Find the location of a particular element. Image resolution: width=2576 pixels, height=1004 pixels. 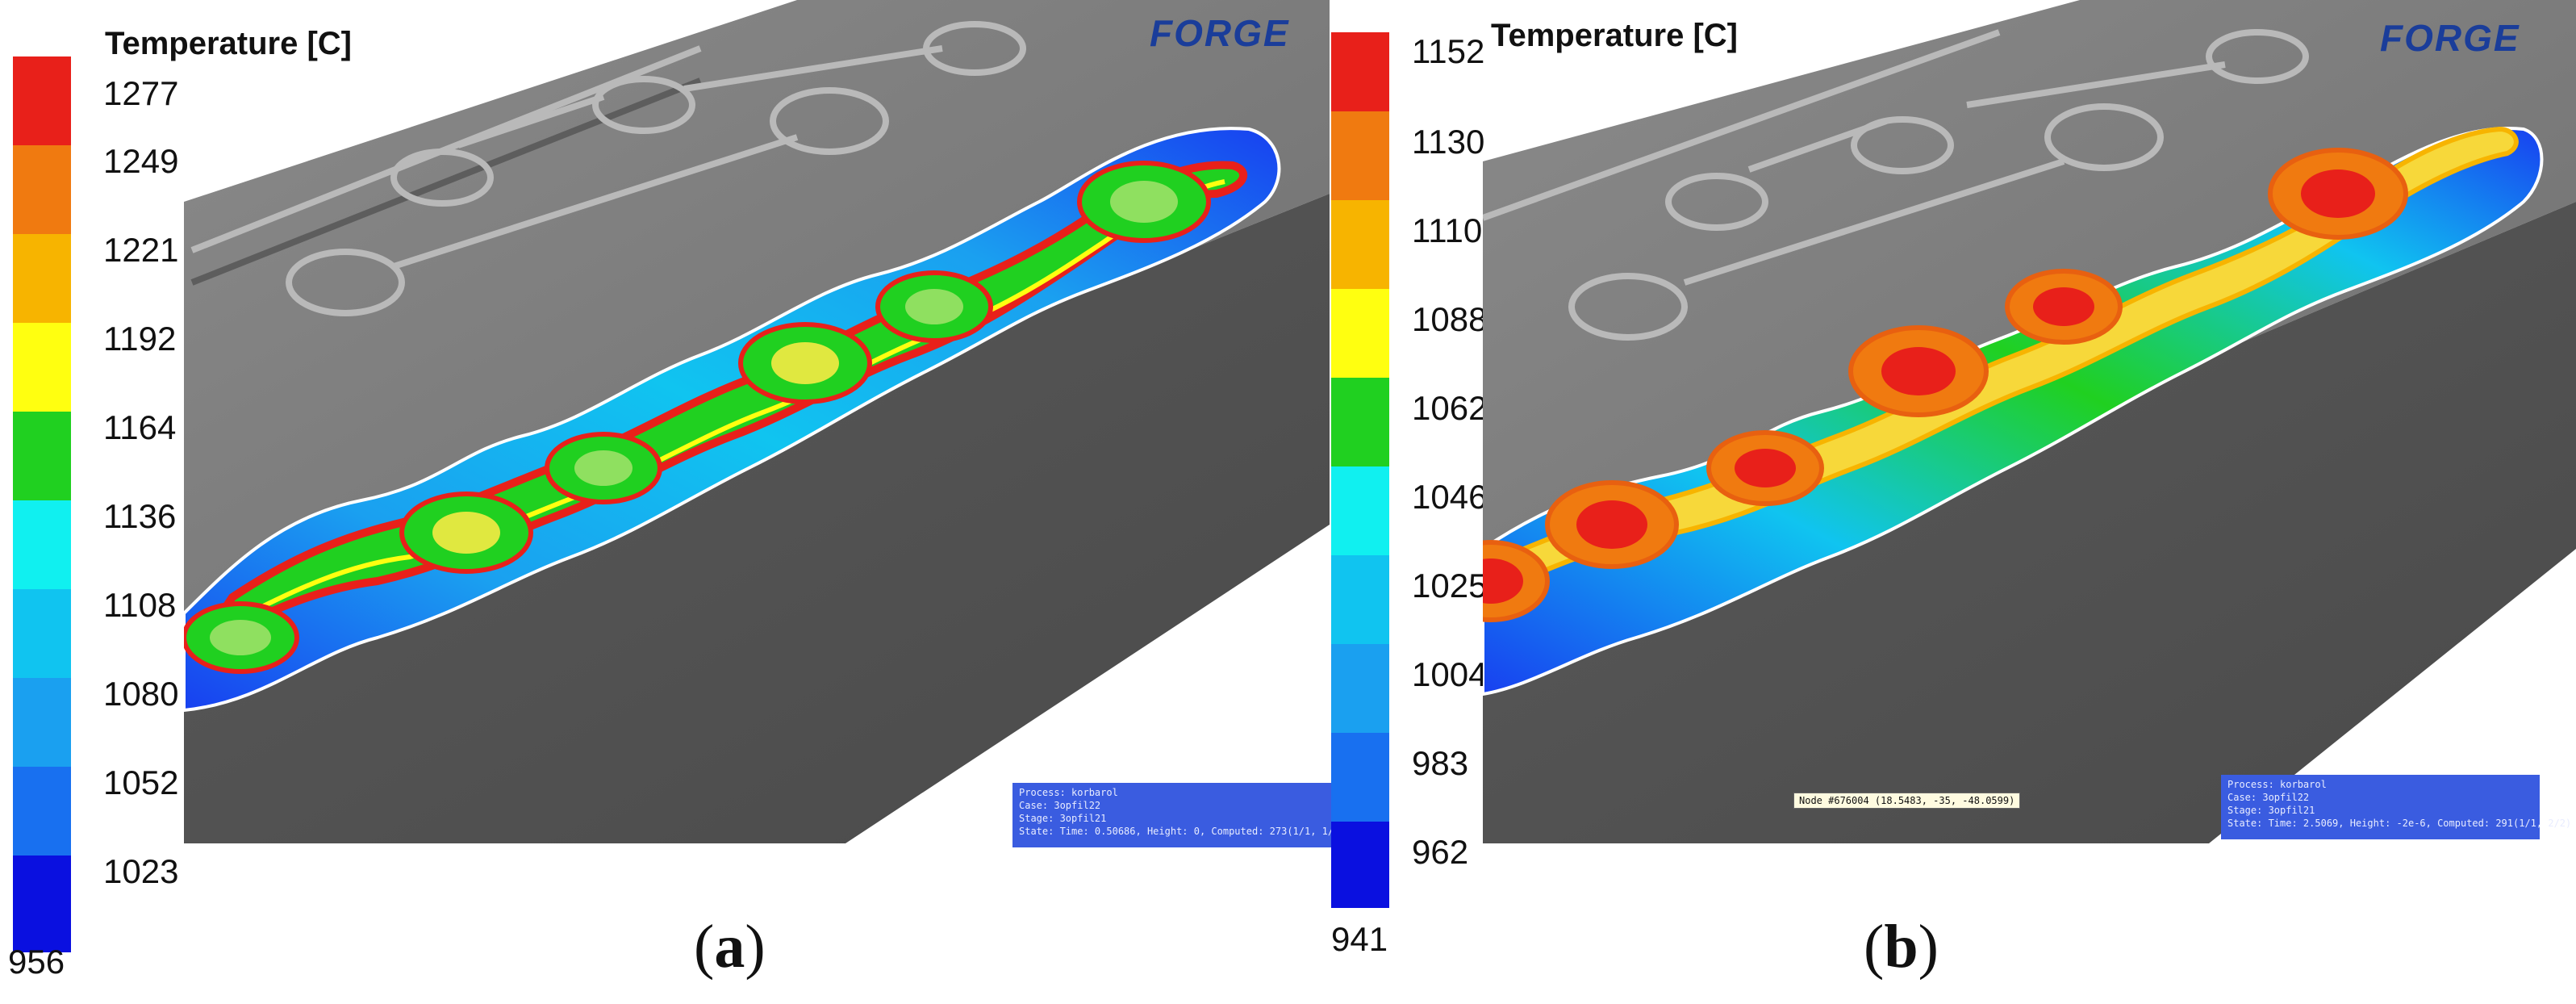

colorbar-tick: 983 is located at coordinates (1440, 763).